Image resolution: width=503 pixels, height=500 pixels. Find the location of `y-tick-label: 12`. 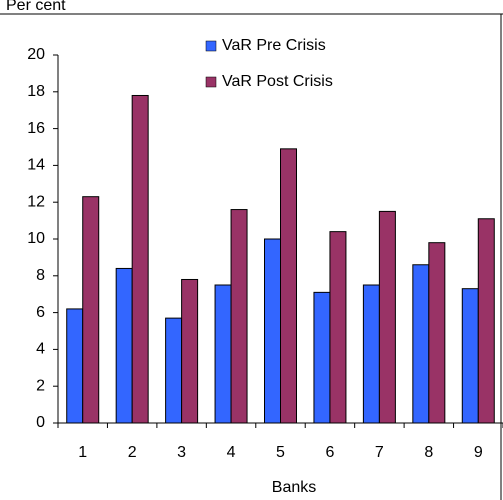

y-tick-label: 12 is located at coordinates (36, 201).